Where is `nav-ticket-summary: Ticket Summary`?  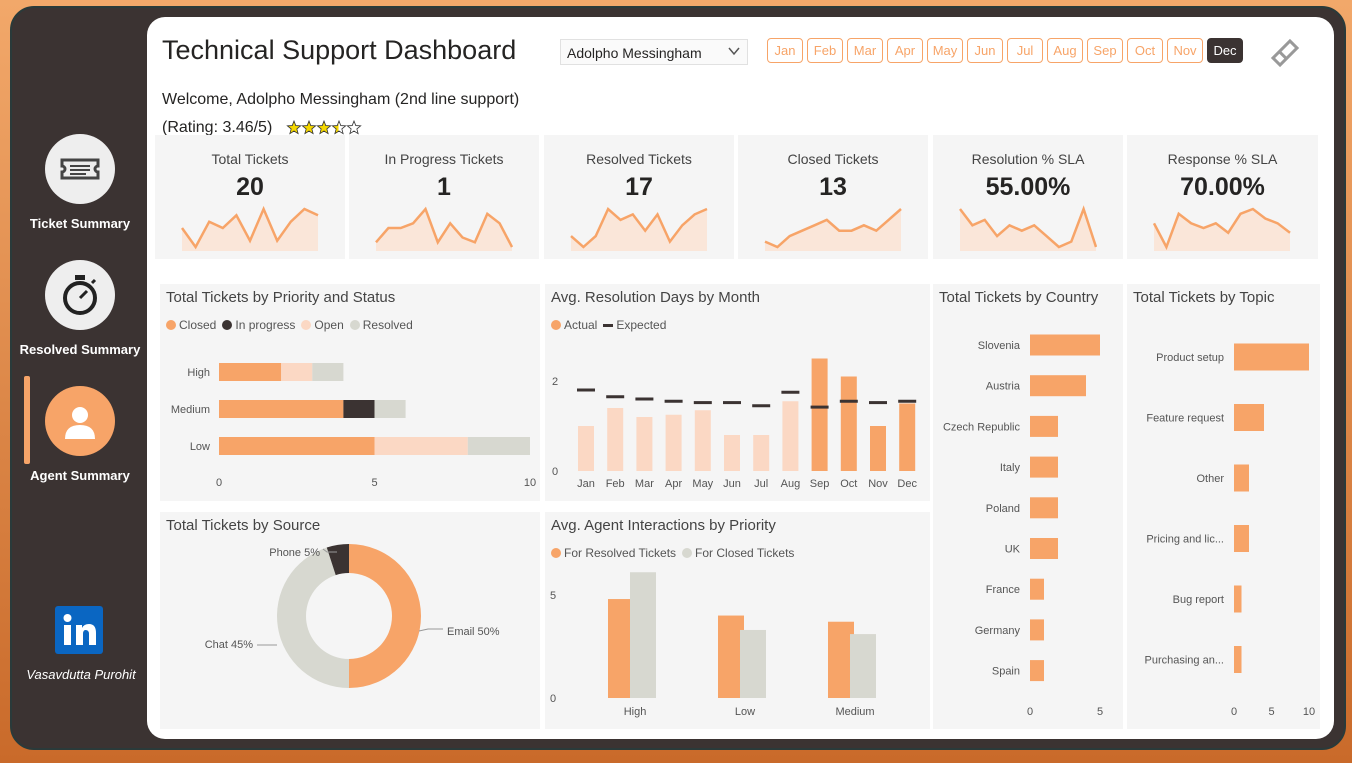 nav-ticket-summary: Ticket Summary is located at coordinates (80, 182).